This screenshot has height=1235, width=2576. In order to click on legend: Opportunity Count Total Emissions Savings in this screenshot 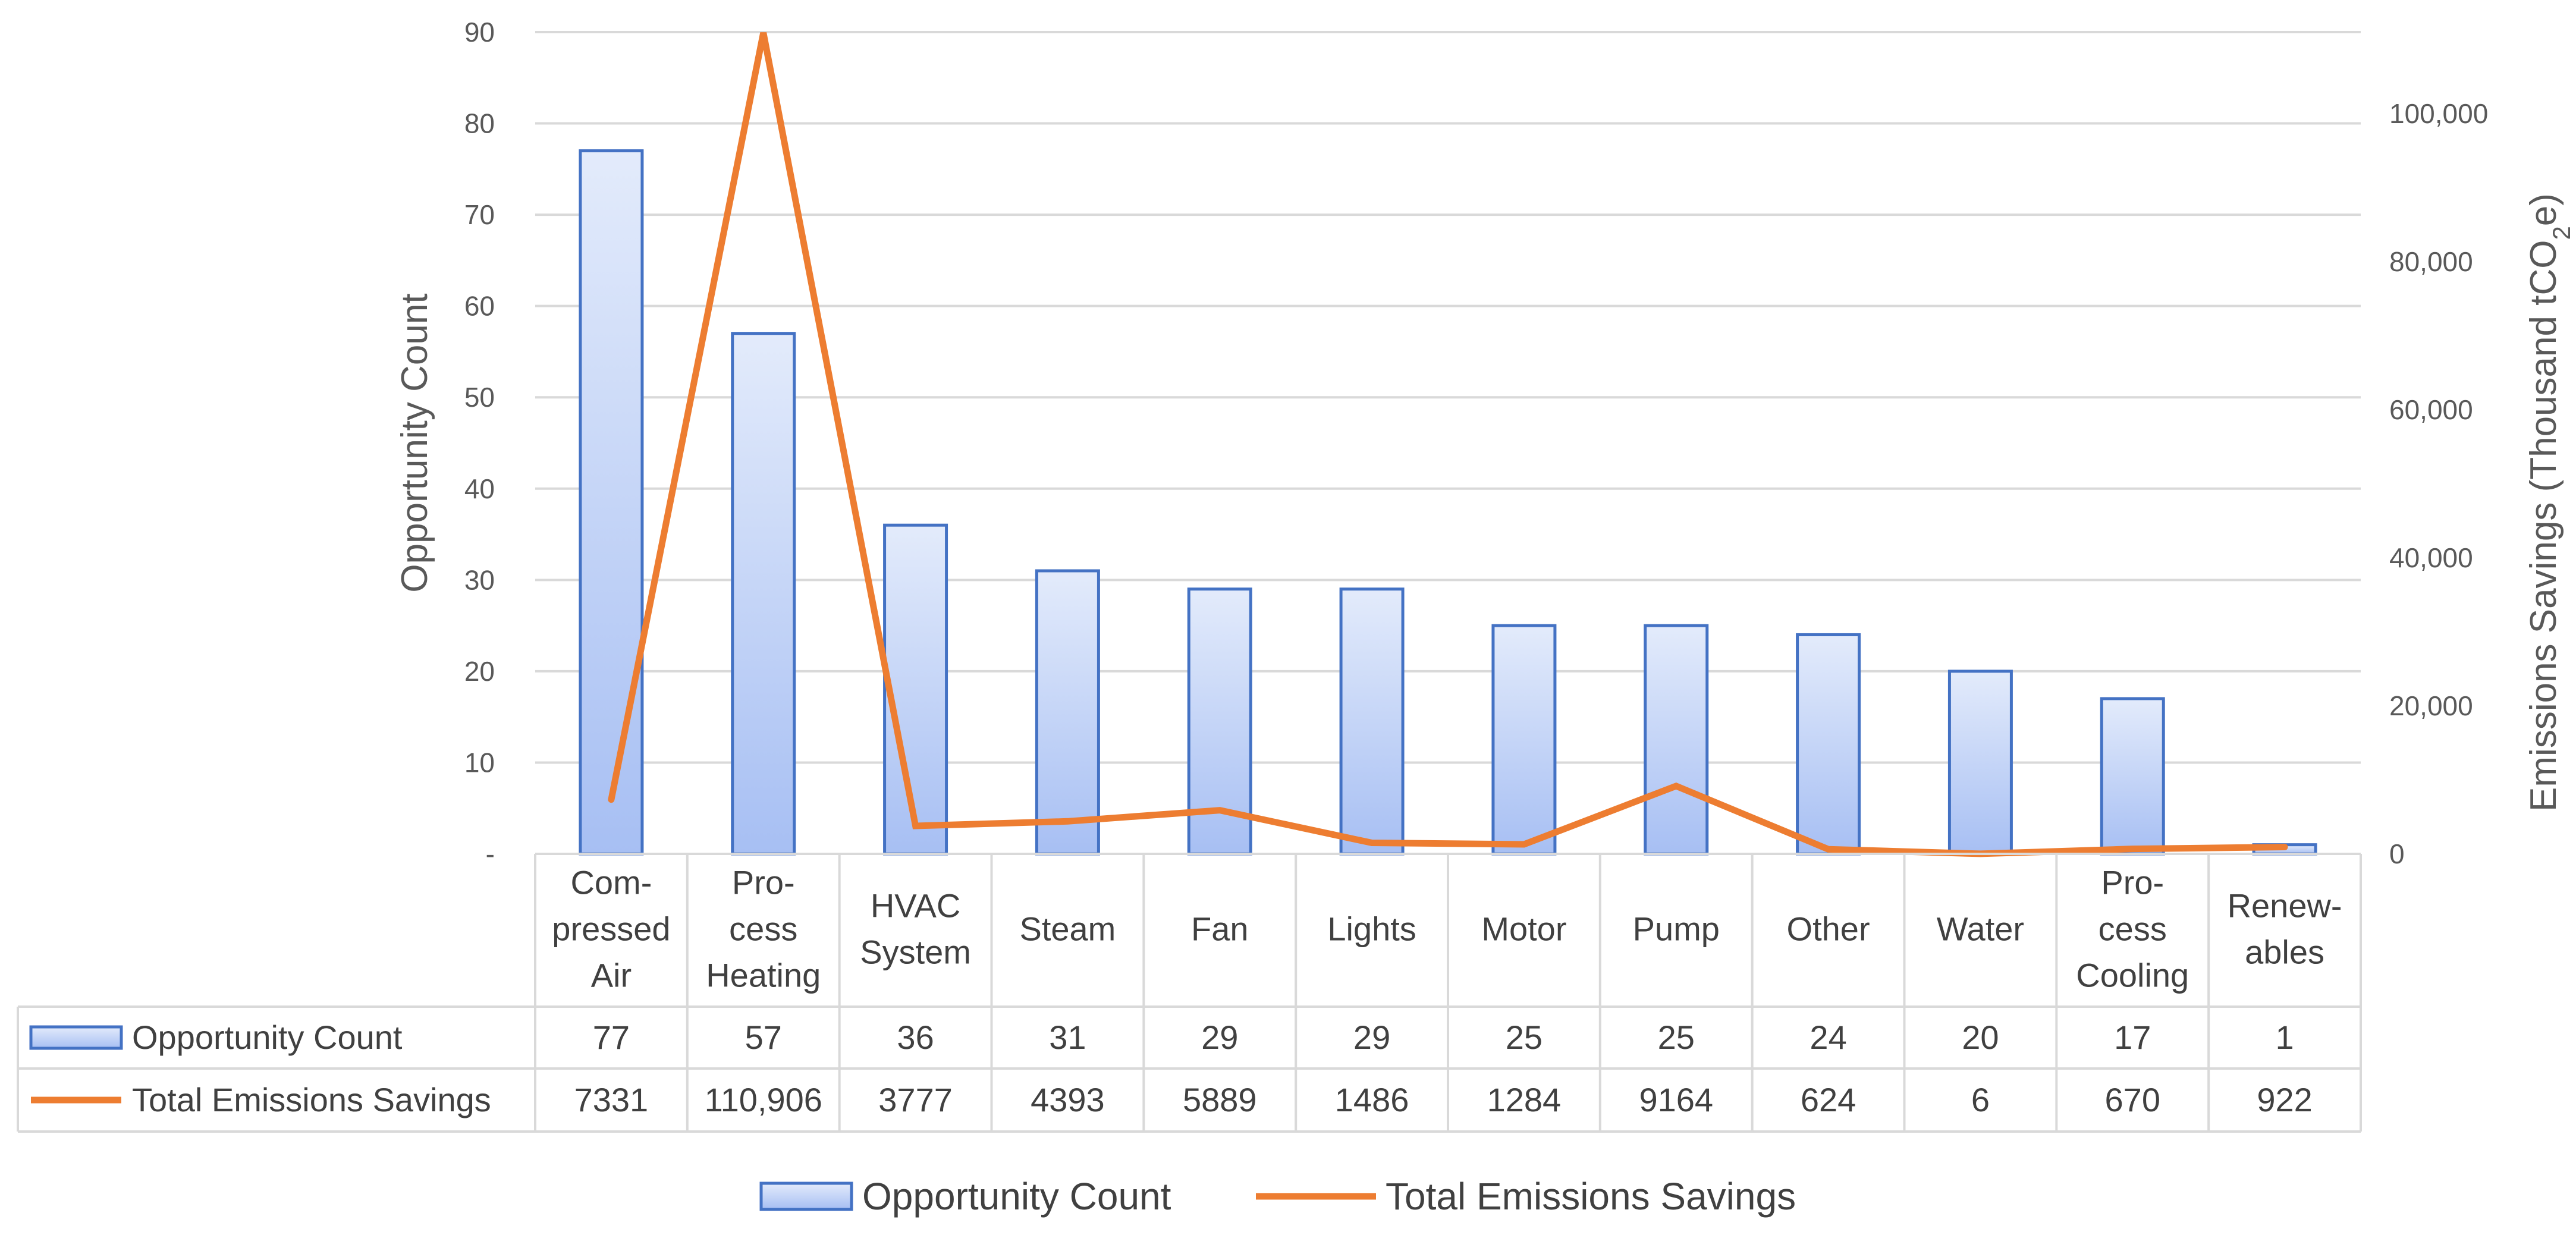, I will do `click(1277, 1196)`.